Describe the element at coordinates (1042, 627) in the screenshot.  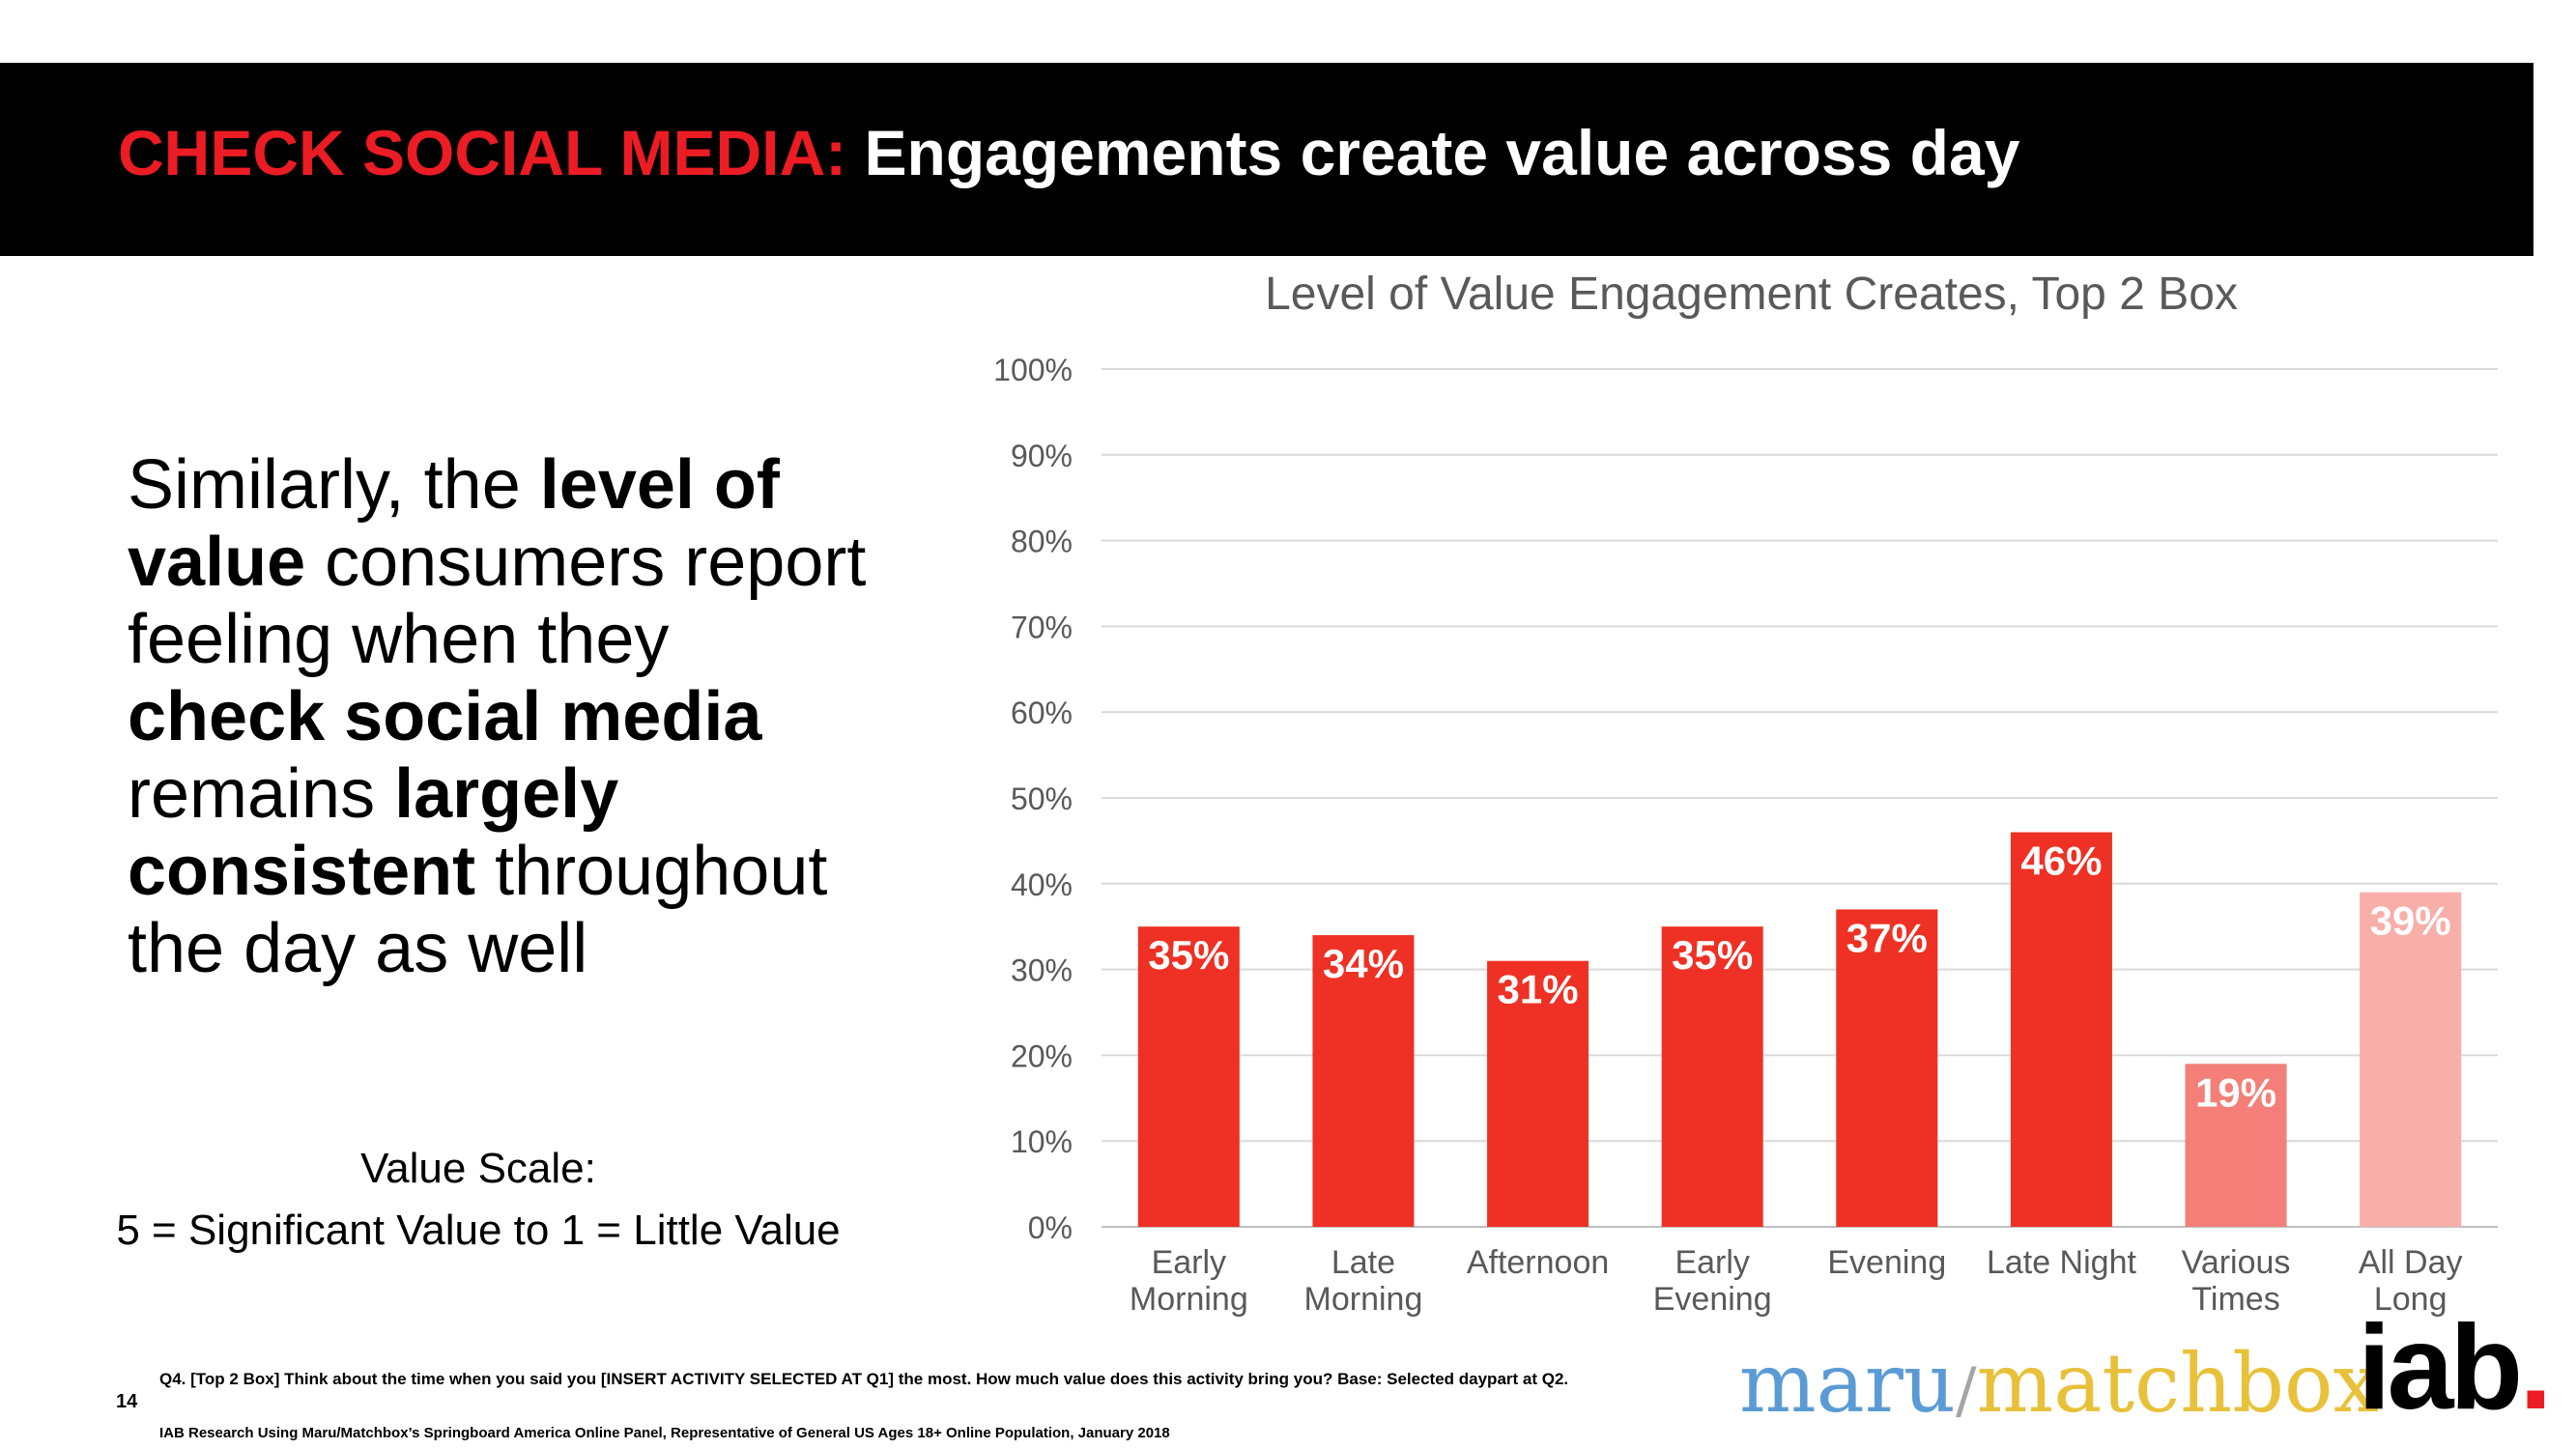
I see `y-tick-label: 70%` at that location.